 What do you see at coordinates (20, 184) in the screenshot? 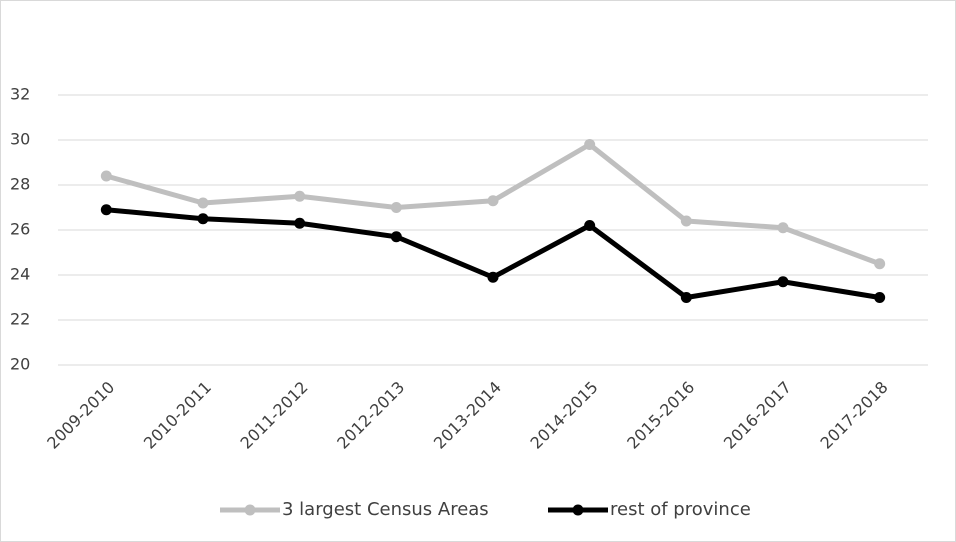
I see `y-tick-label: 28` at bounding box center [20, 184].